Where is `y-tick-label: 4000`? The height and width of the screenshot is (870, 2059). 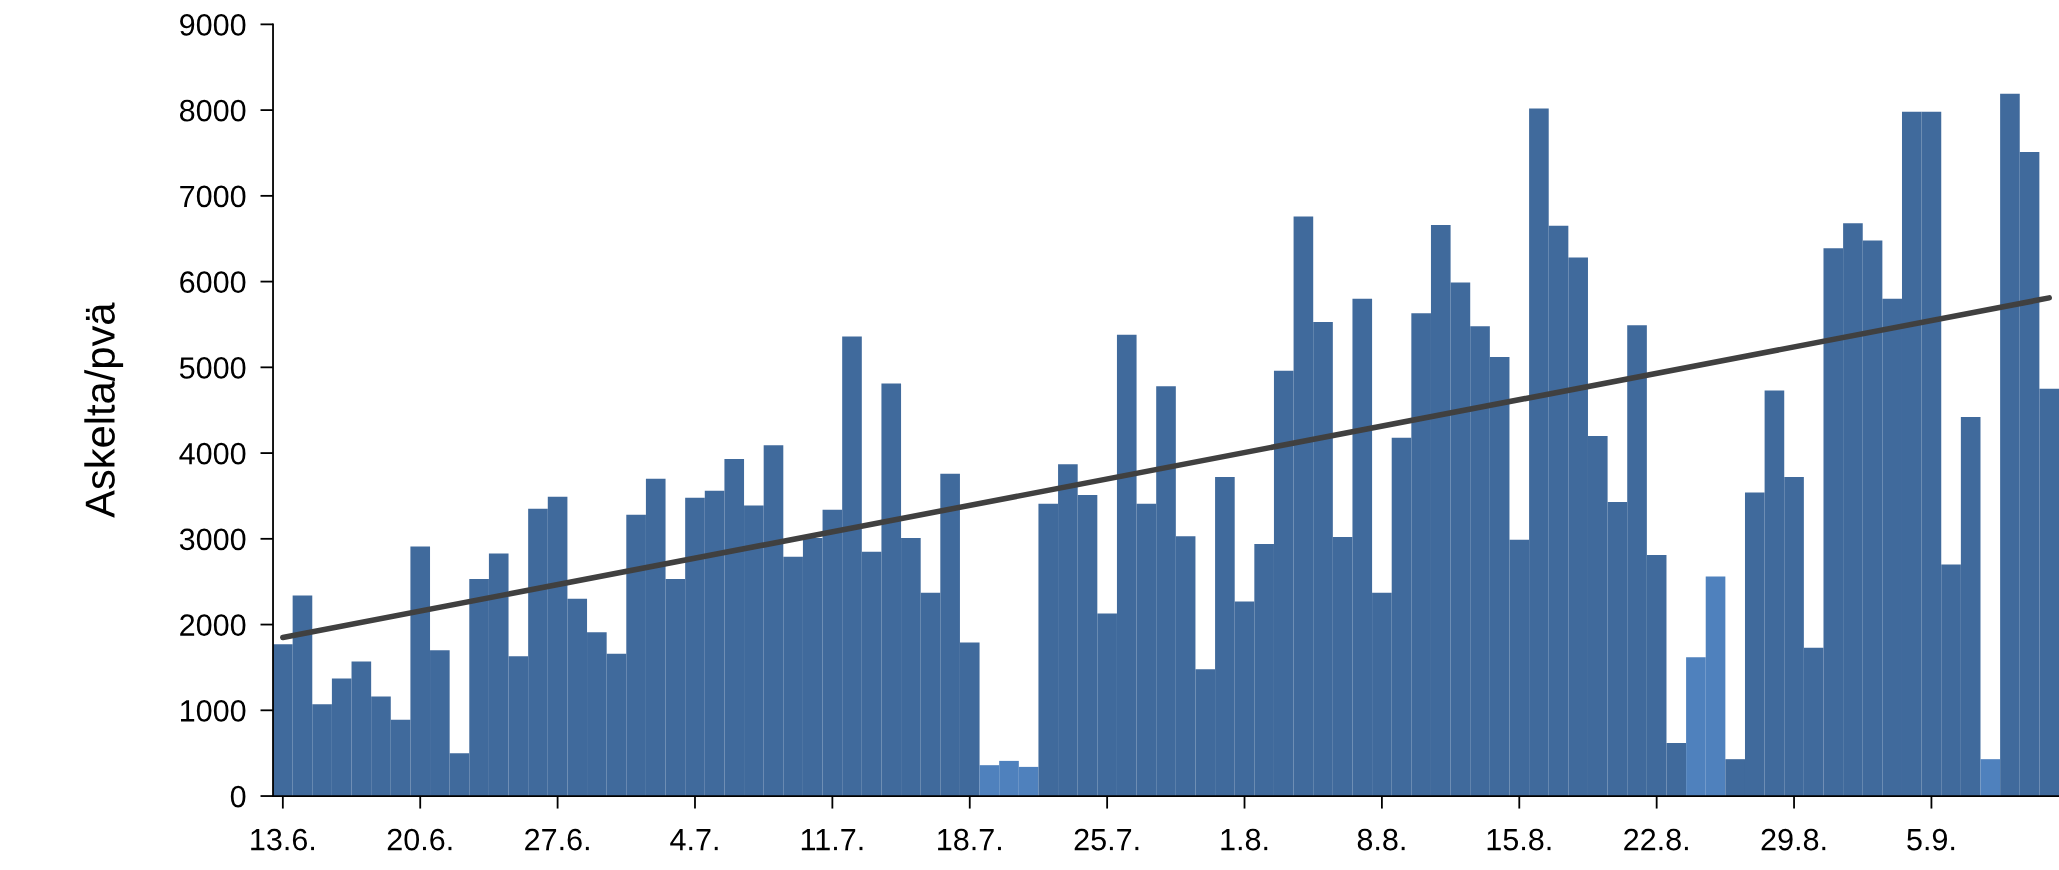
y-tick-label: 4000 is located at coordinates (212, 453).